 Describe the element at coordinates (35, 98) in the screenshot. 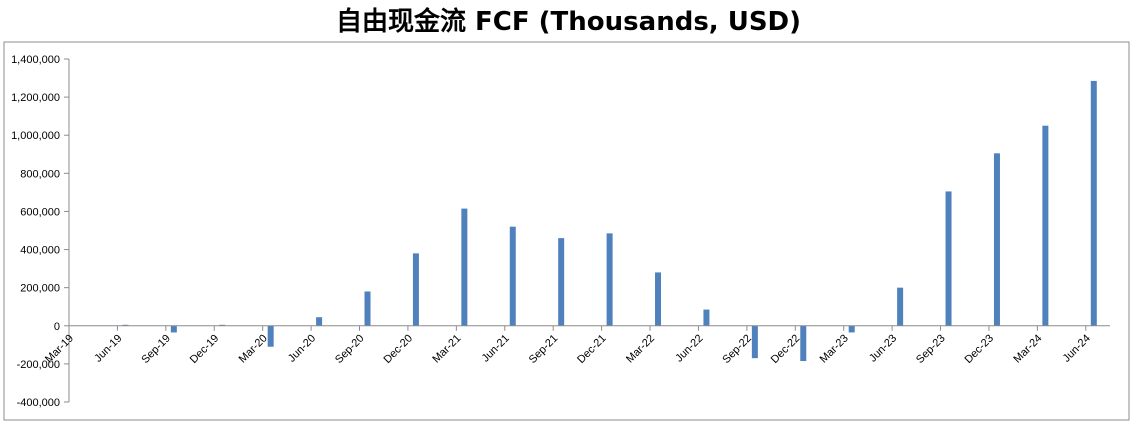

I see `y-tick-label: 1,200,000` at that location.